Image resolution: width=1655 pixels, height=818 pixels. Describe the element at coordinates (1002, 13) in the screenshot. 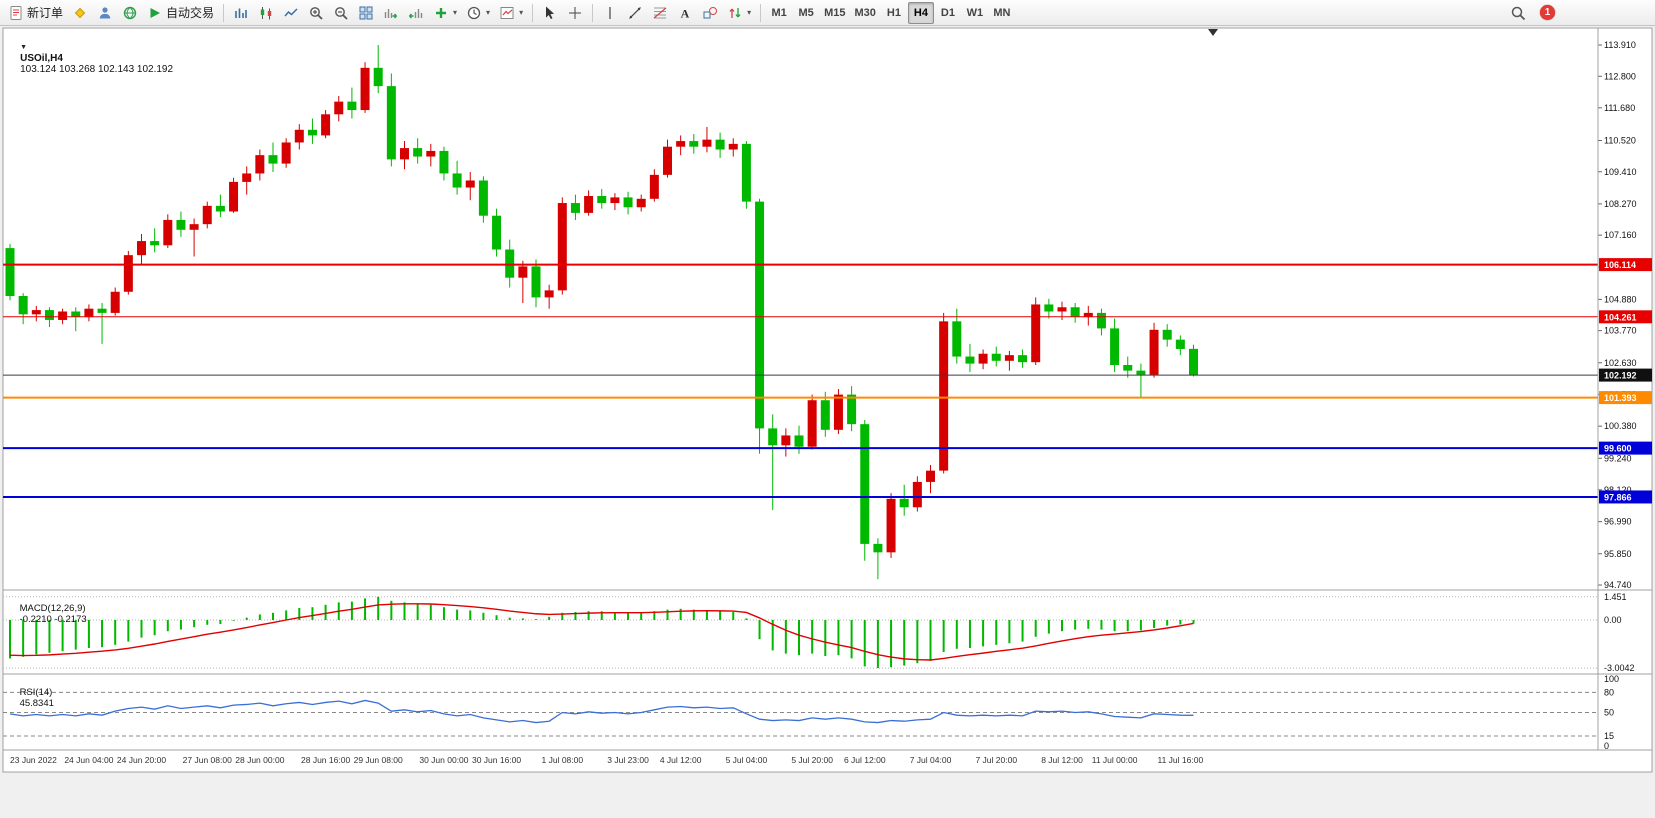

I see `timeframe-mn-button: MN` at that location.